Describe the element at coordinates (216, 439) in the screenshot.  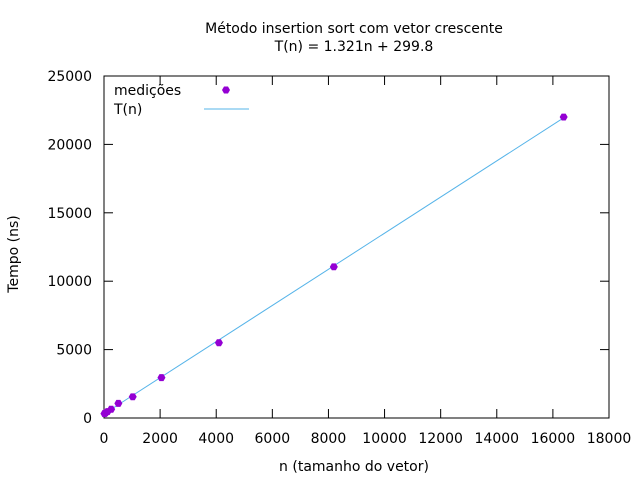
I see `x-tick-label: 4000` at that location.